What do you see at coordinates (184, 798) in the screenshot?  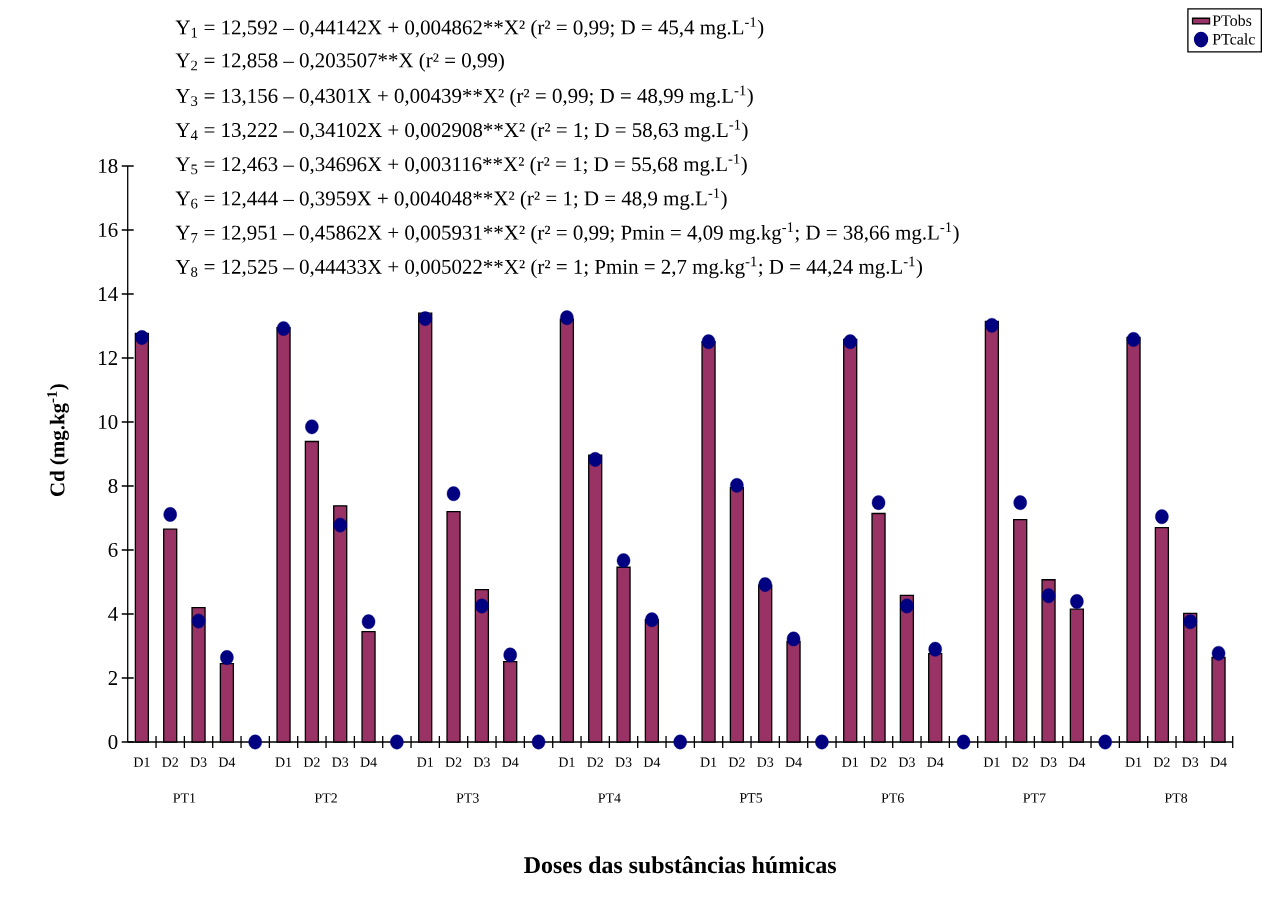 I see `text: PT1` at bounding box center [184, 798].